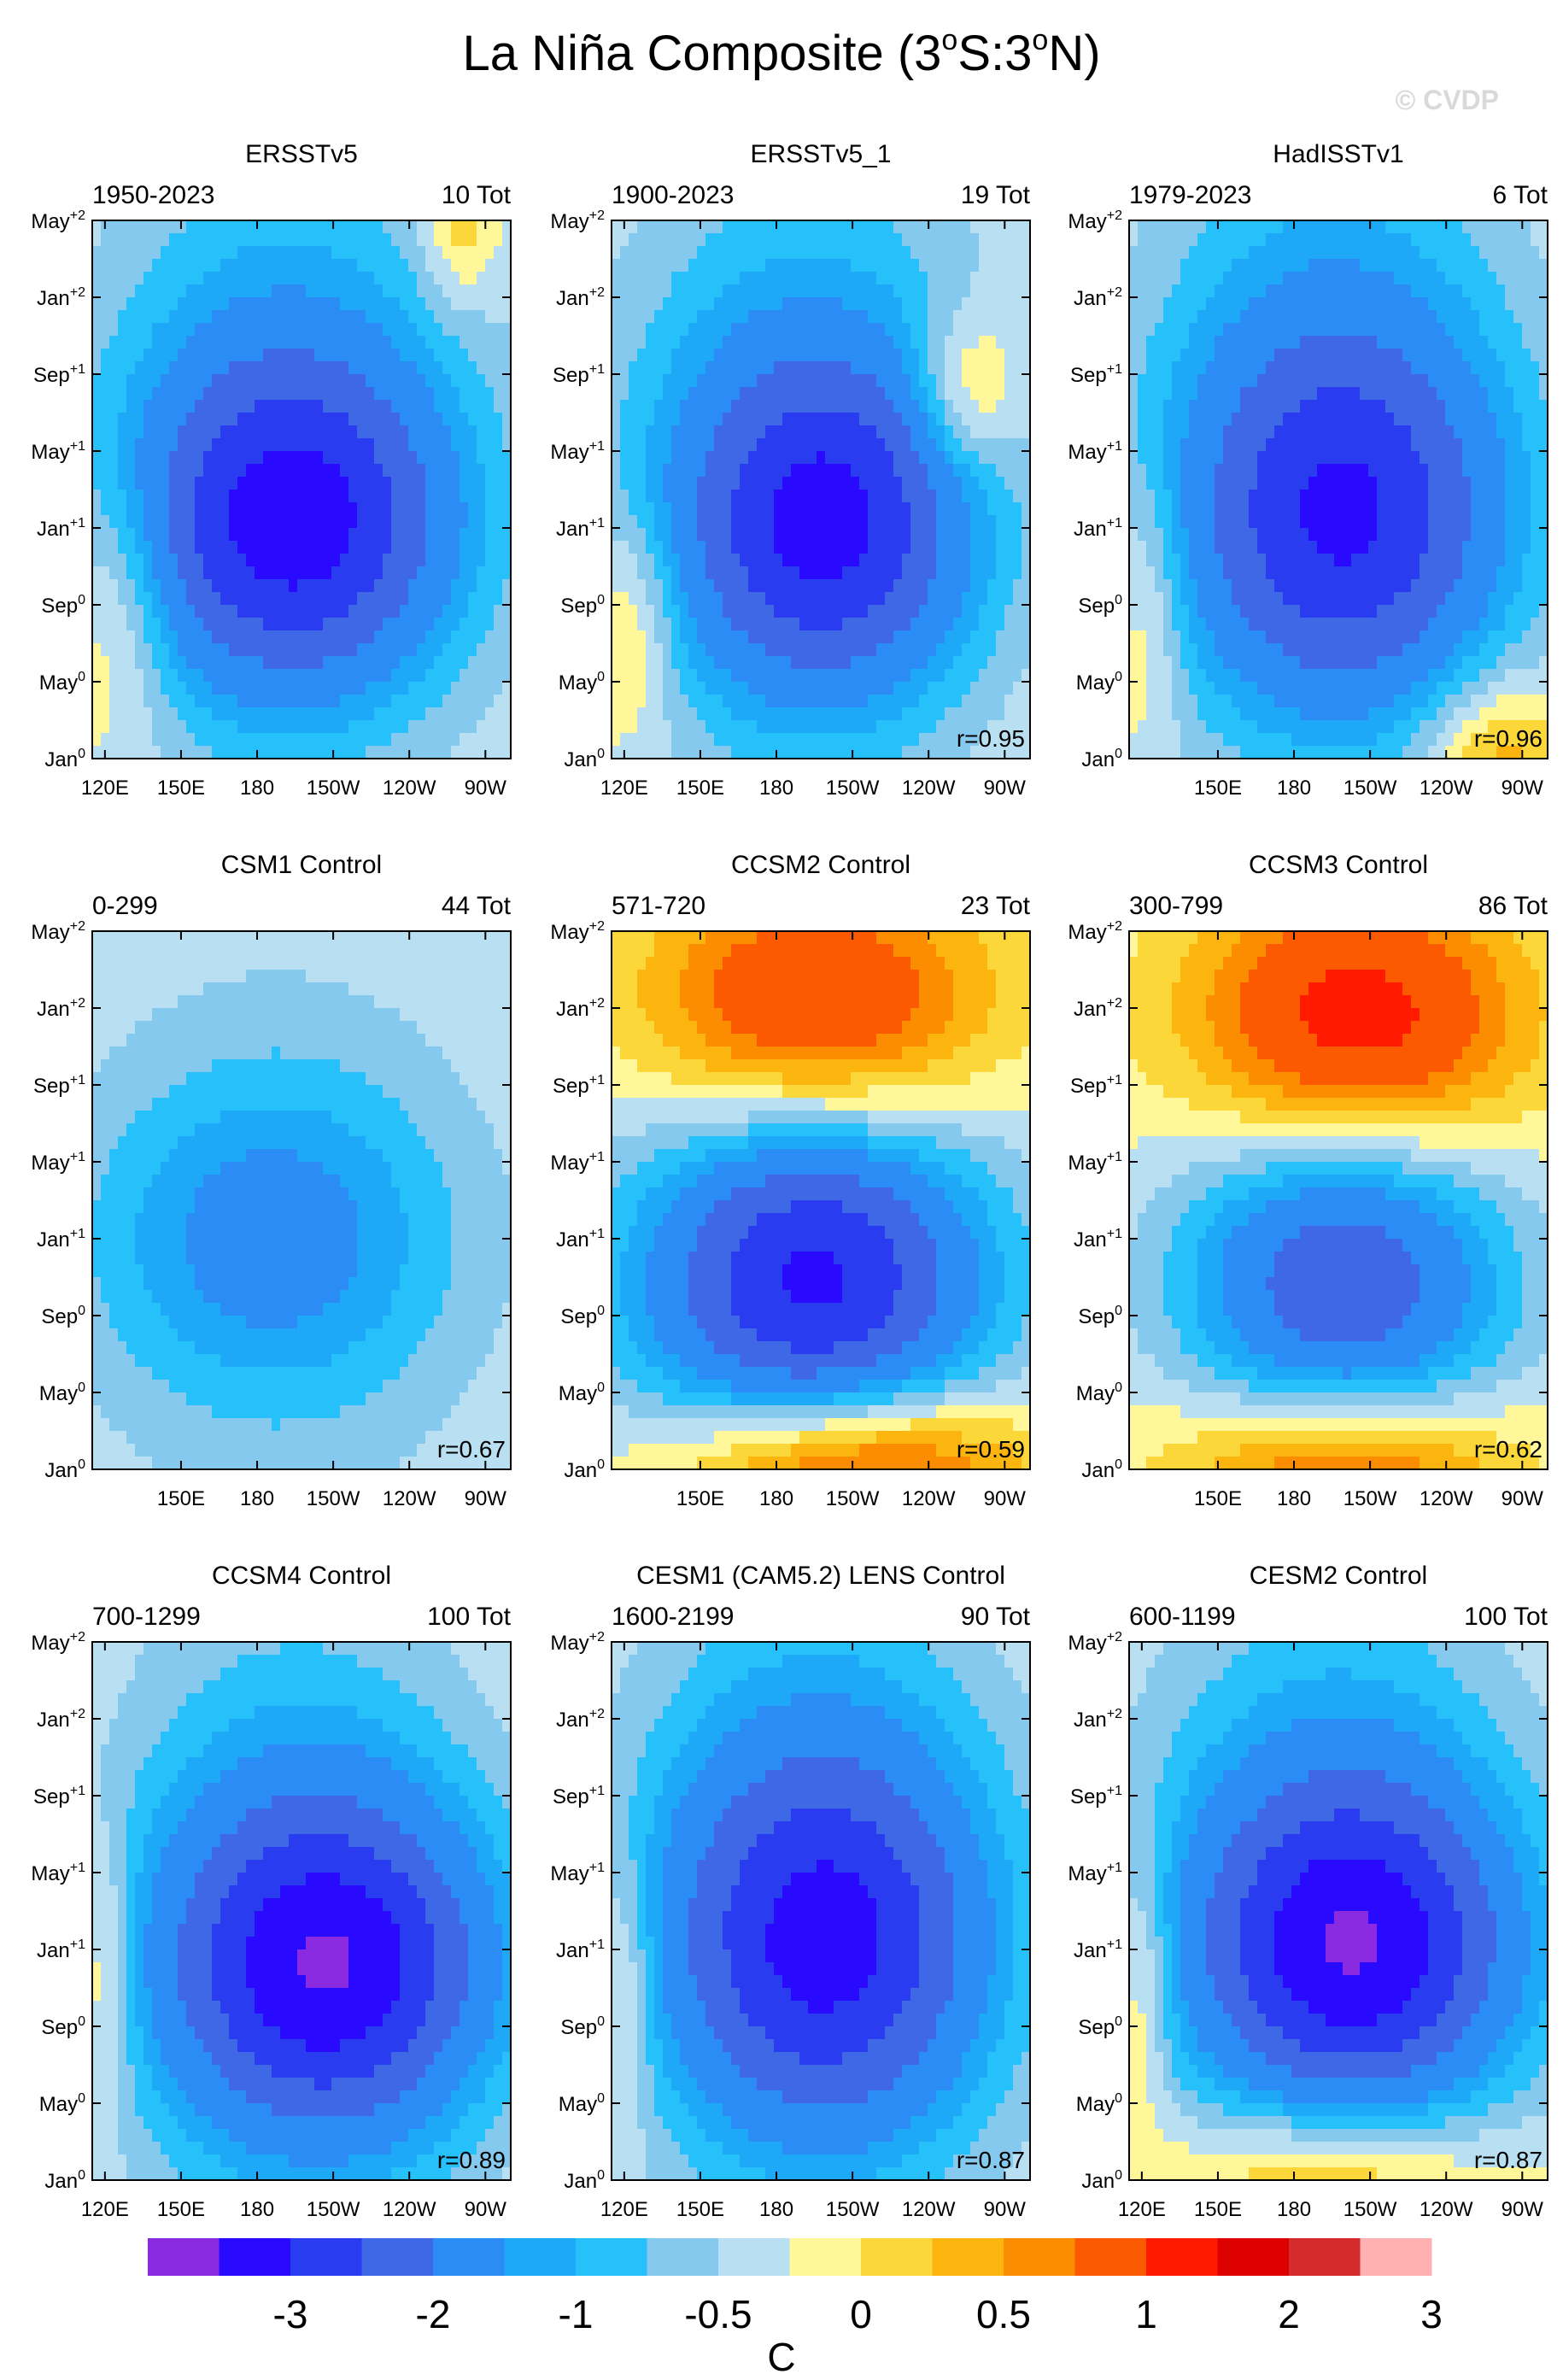 The width and height of the screenshot is (1563, 2380). What do you see at coordinates (61, 297) in the screenshot?
I see `y-tick-label: Jan+2` at bounding box center [61, 297].